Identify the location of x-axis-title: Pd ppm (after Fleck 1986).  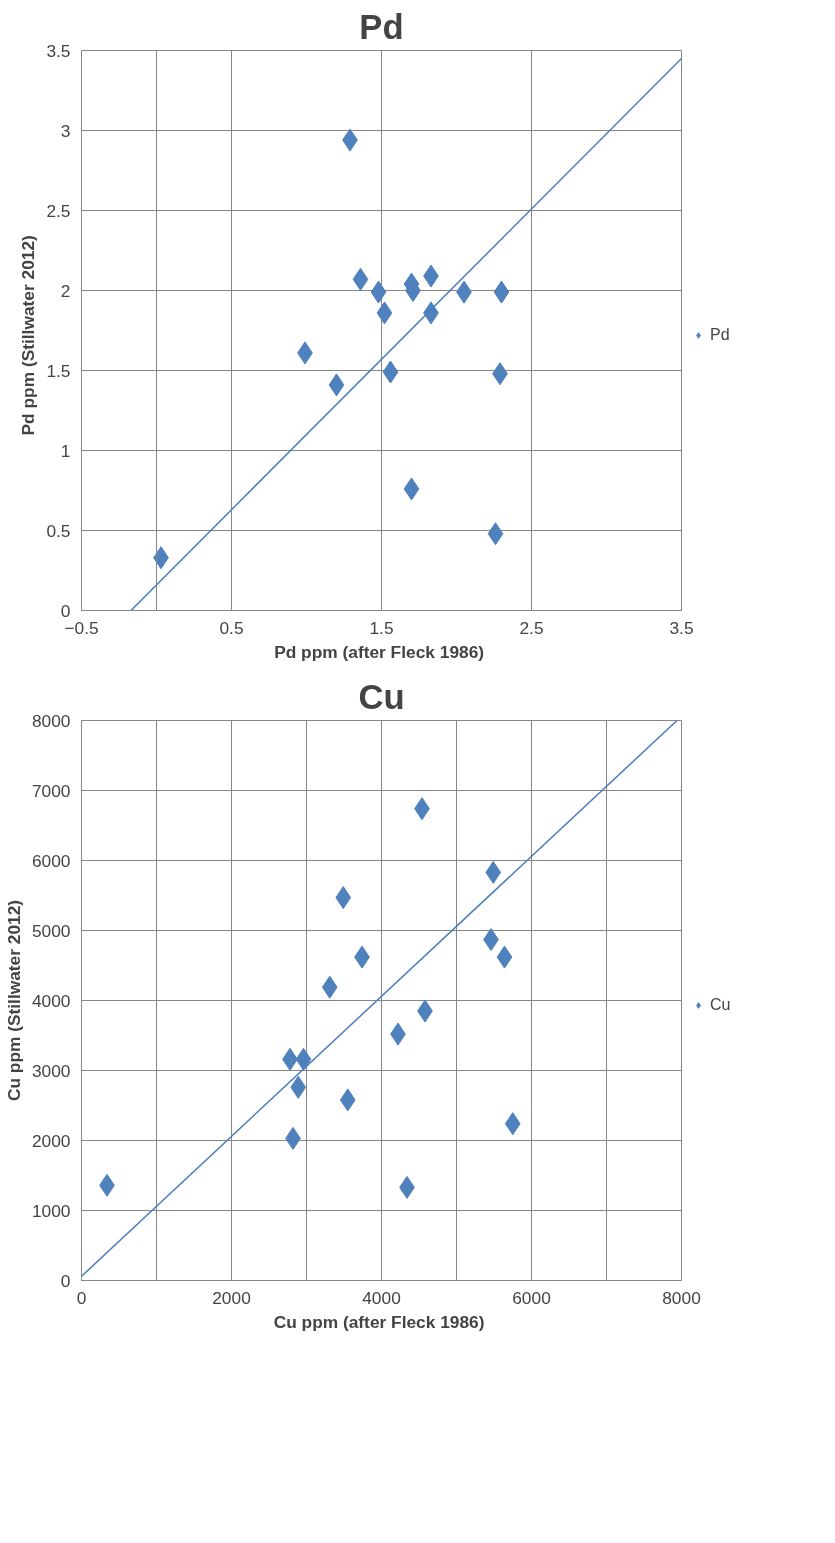
(379, 651).